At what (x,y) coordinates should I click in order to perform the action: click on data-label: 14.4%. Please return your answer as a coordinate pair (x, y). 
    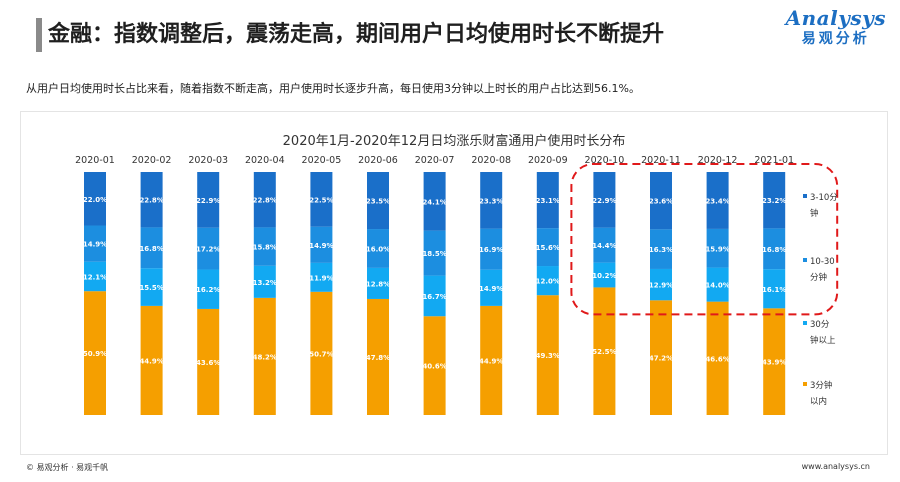
    Looking at the image, I should click on (604, 246).